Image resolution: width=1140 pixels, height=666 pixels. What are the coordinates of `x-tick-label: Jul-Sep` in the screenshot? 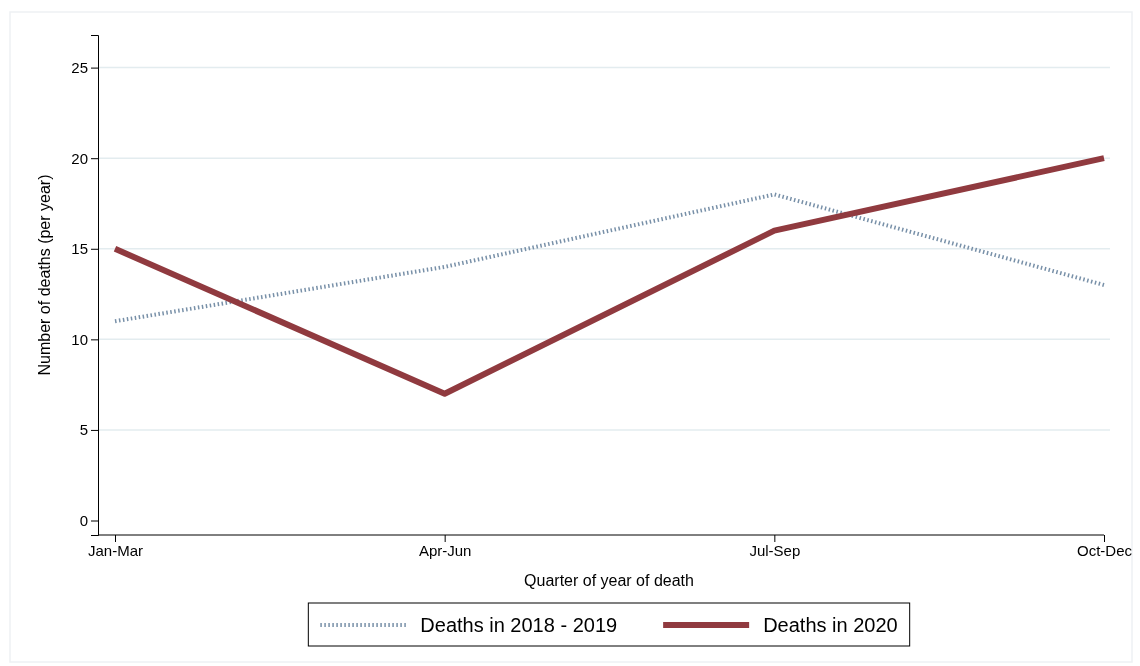 It's located at (775, 550).